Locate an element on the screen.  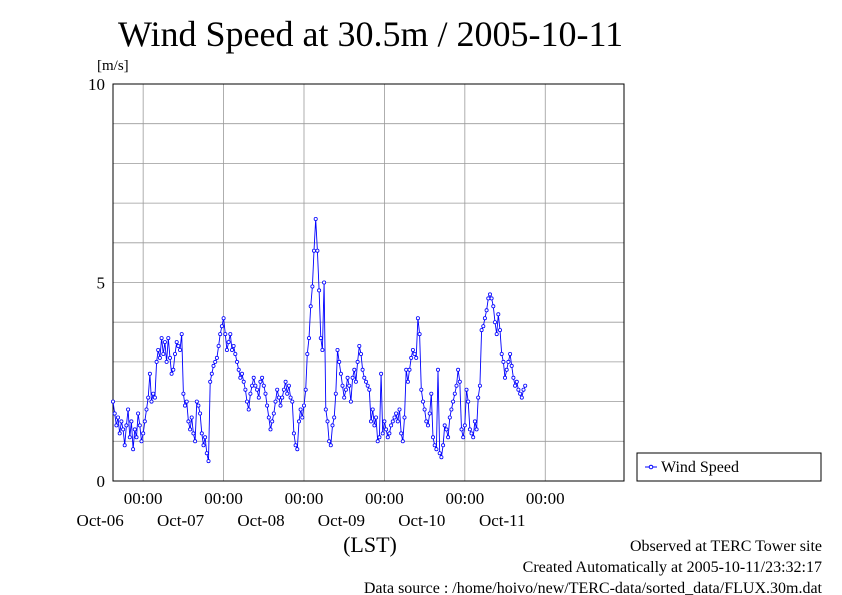
chart-title: Wind Speed at 30.5m / 2005-10-11 is located at coordinates (370, 34).